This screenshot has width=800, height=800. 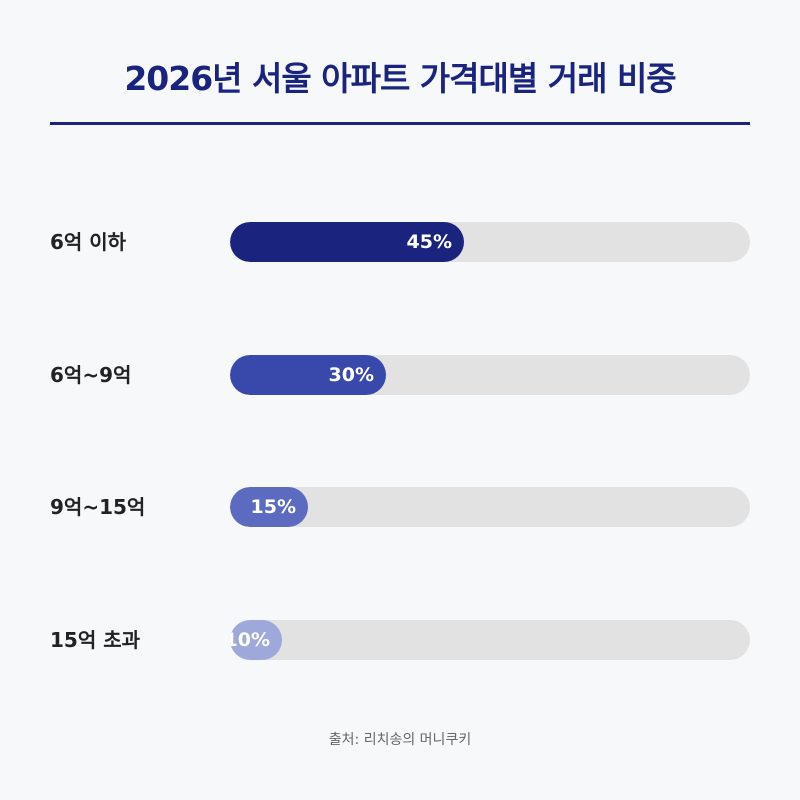 I want to click on title-divider, so click(x=400, y=123).